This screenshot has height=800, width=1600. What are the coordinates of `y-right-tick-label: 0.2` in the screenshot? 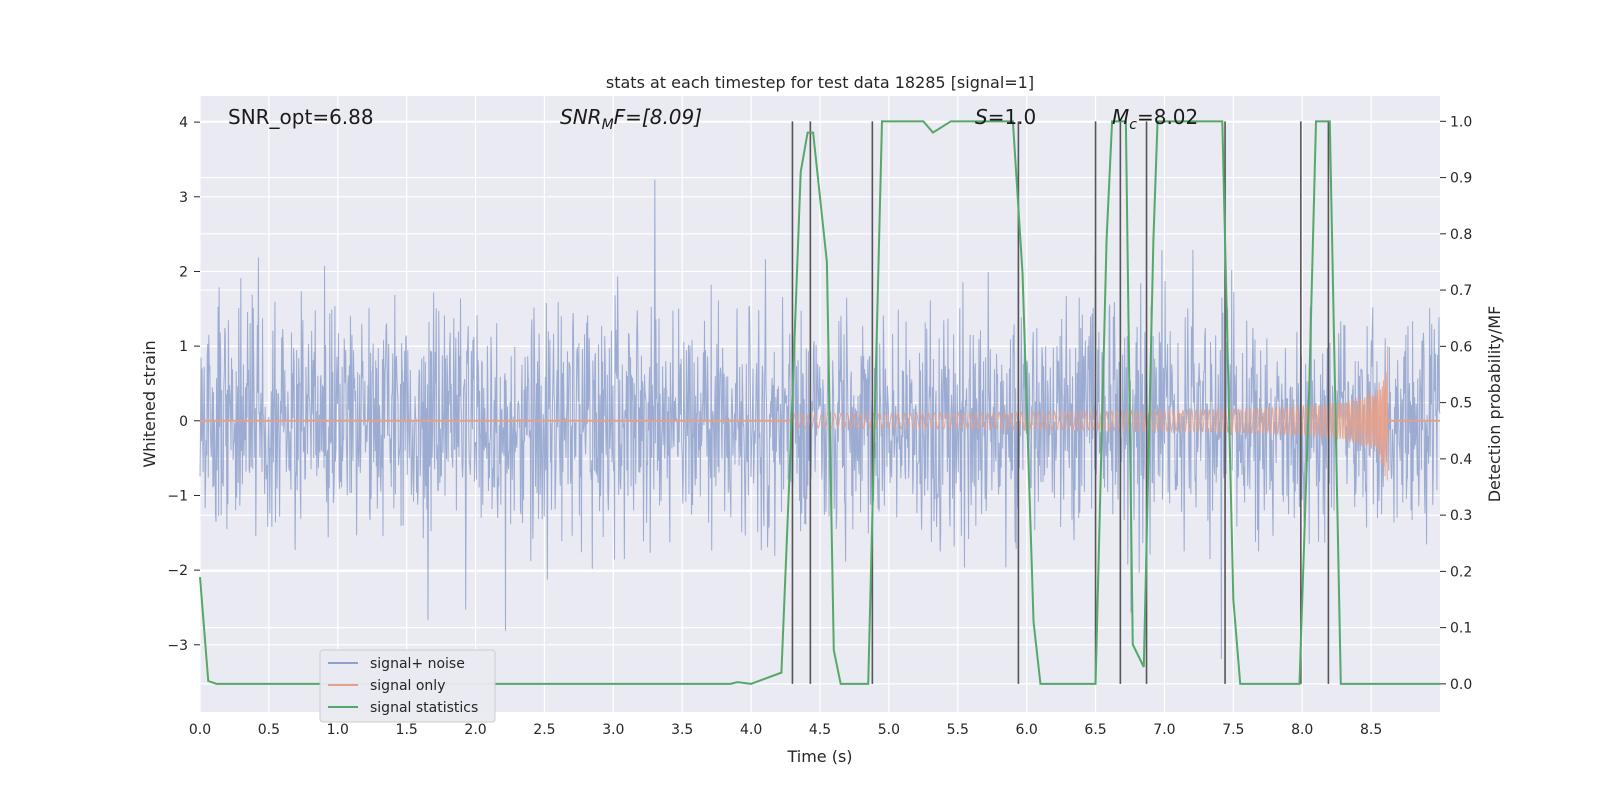 It's located at (1461, 572).